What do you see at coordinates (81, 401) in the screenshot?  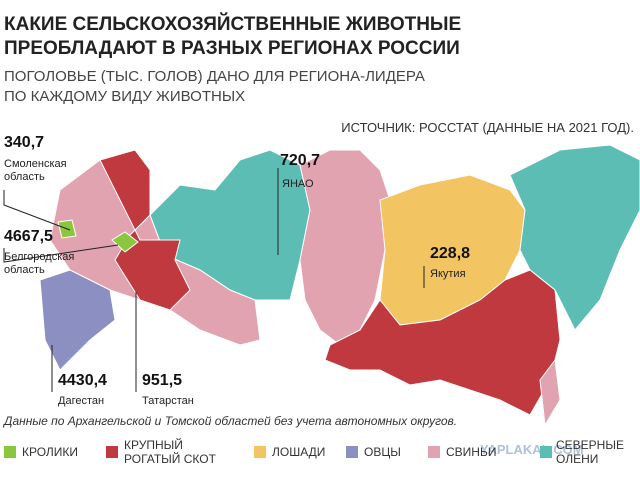 I see `callout-label: Дагестан` at bounding box center [81, 401].